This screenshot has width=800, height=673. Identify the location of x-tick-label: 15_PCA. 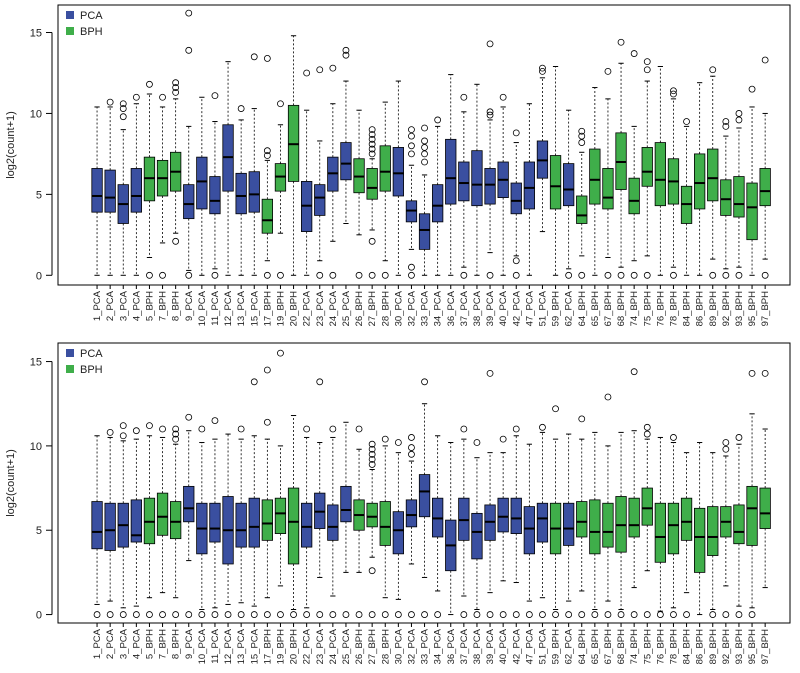
(254, 646).